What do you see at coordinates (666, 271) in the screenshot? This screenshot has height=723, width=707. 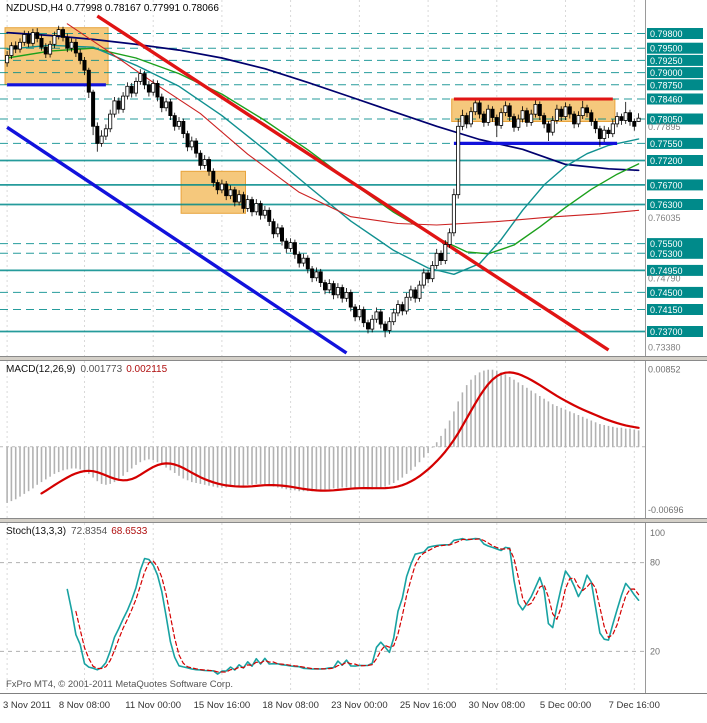 I see `svg-text: 0.74950` at bounding box center [666, 271].